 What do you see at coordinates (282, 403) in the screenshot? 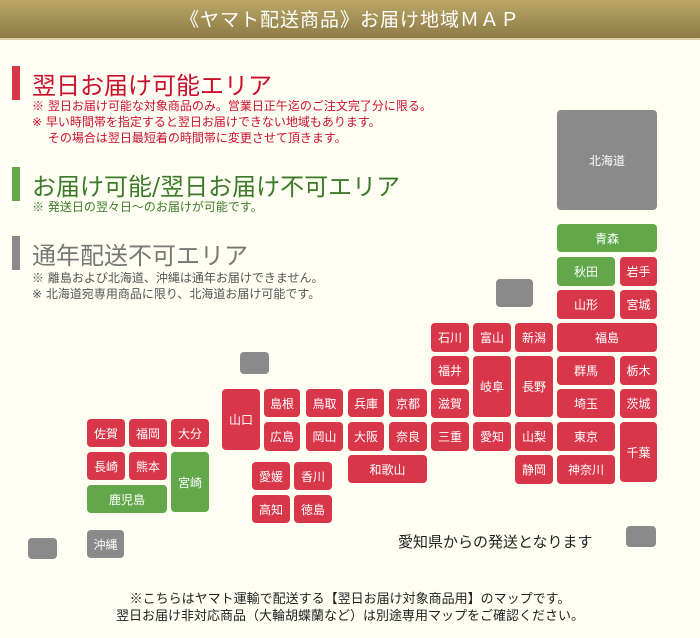
I see `prefecture-tile: 島根` at bounding box center [282, 403].